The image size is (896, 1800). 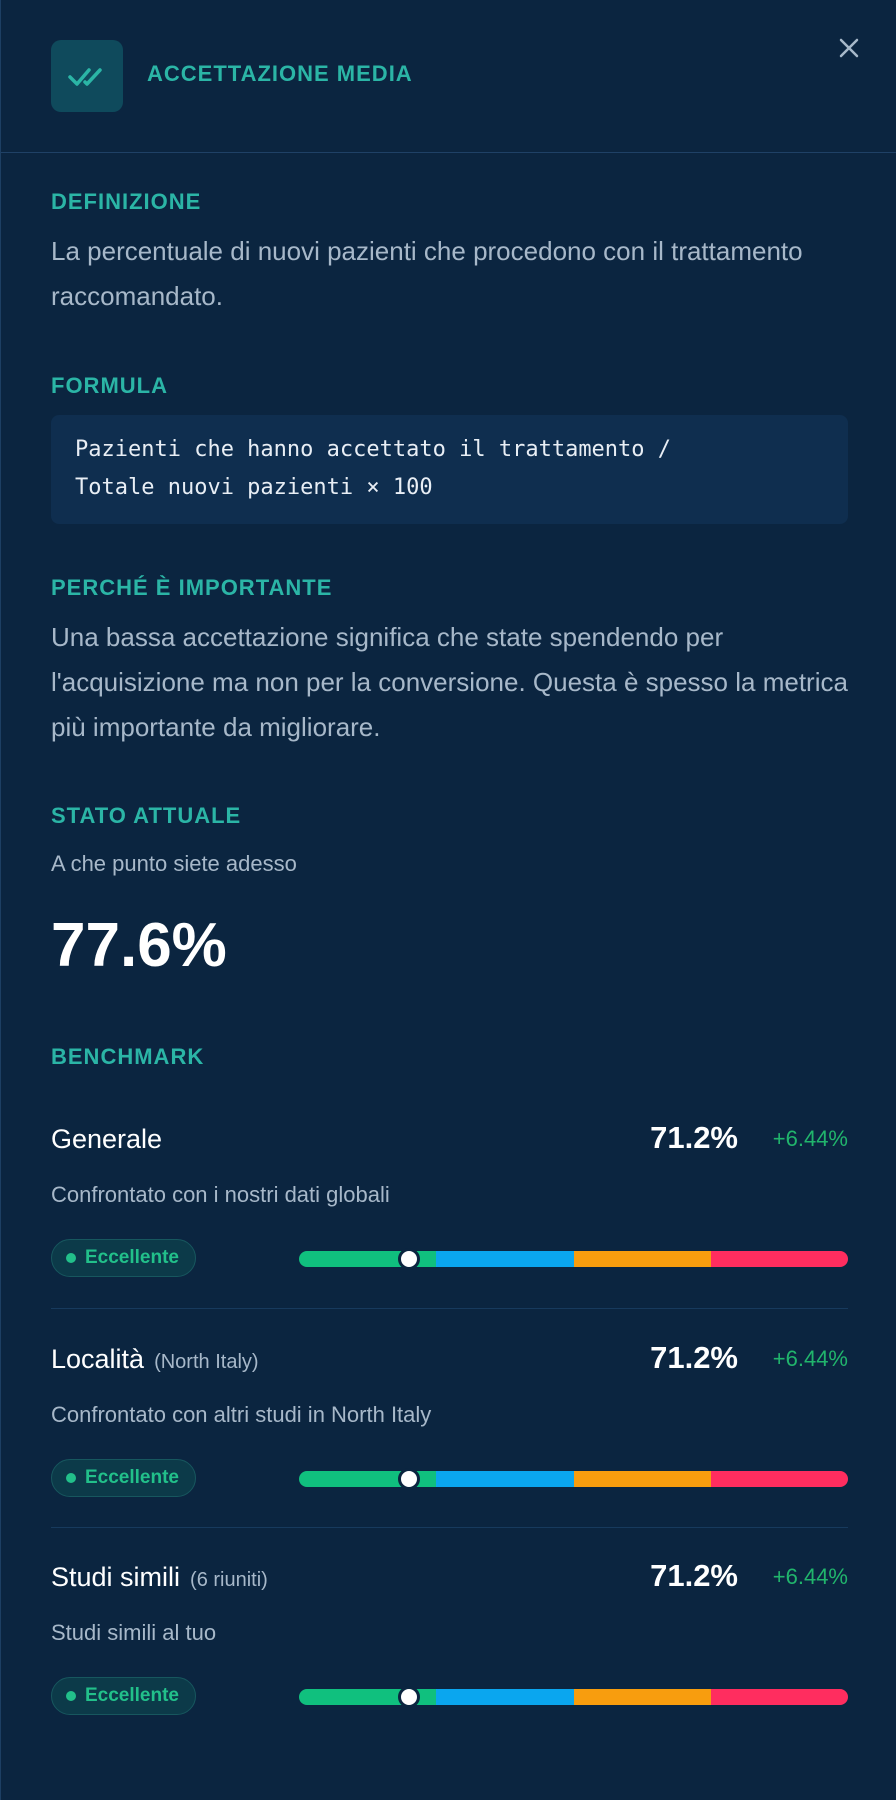 I want to click on current-value: 77.6%, so click(x=139, y=945).